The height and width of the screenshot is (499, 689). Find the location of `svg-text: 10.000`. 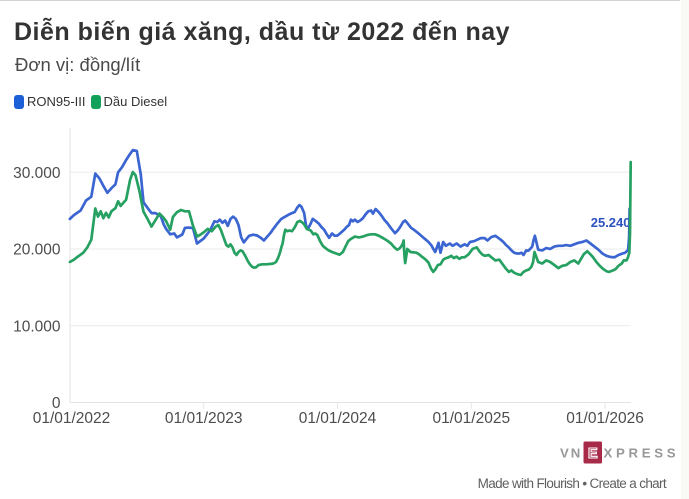

svg-text: 10.000 is located at coordinates (37, 326).